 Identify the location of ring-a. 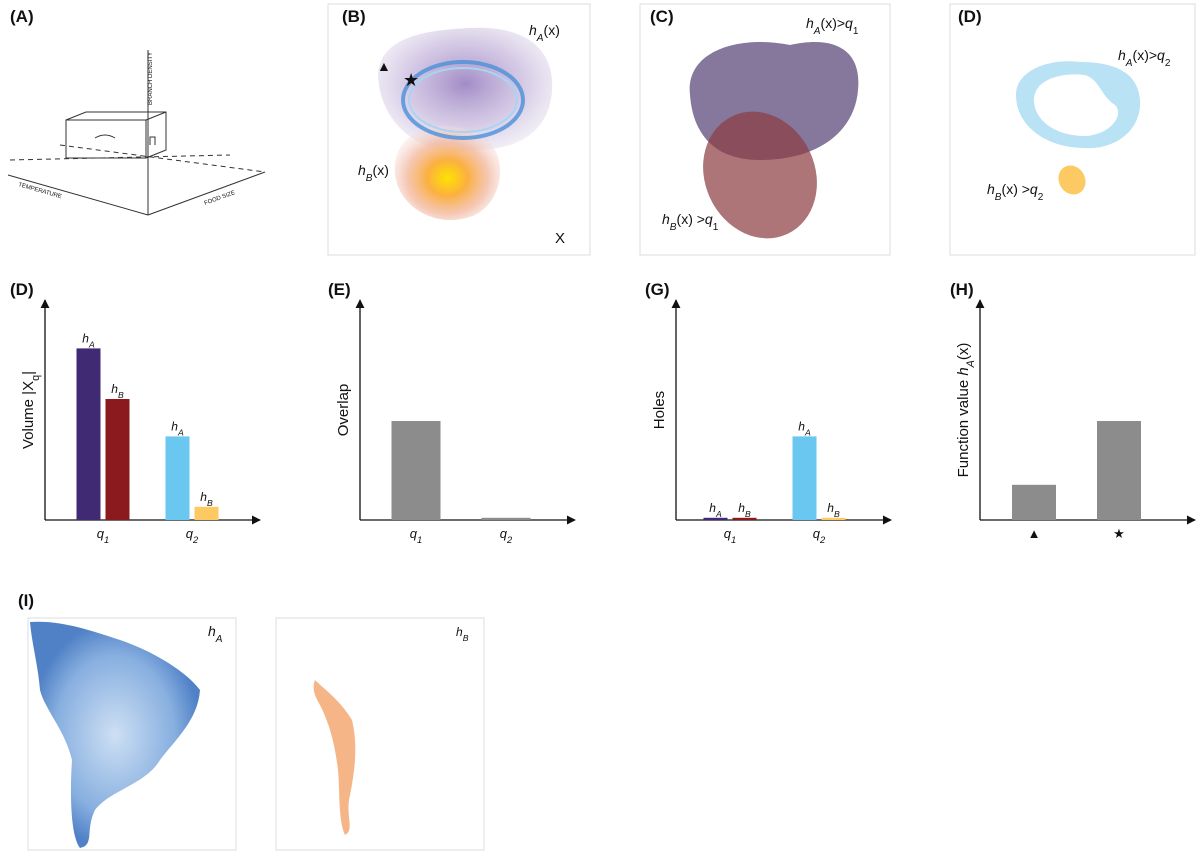
(463, 100).